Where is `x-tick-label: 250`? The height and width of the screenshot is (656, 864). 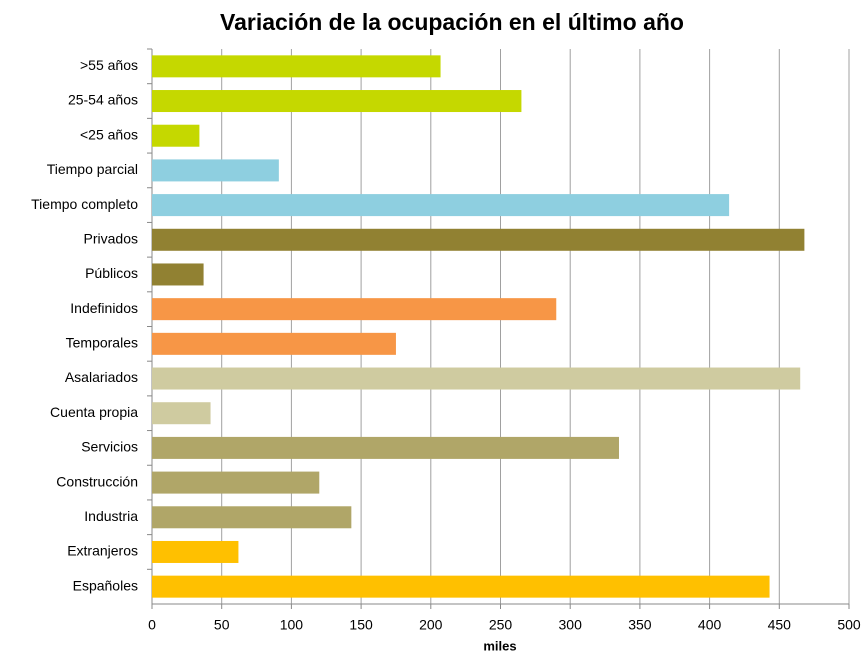
x-tick-label: 250 is located at coordinates (501, 625).